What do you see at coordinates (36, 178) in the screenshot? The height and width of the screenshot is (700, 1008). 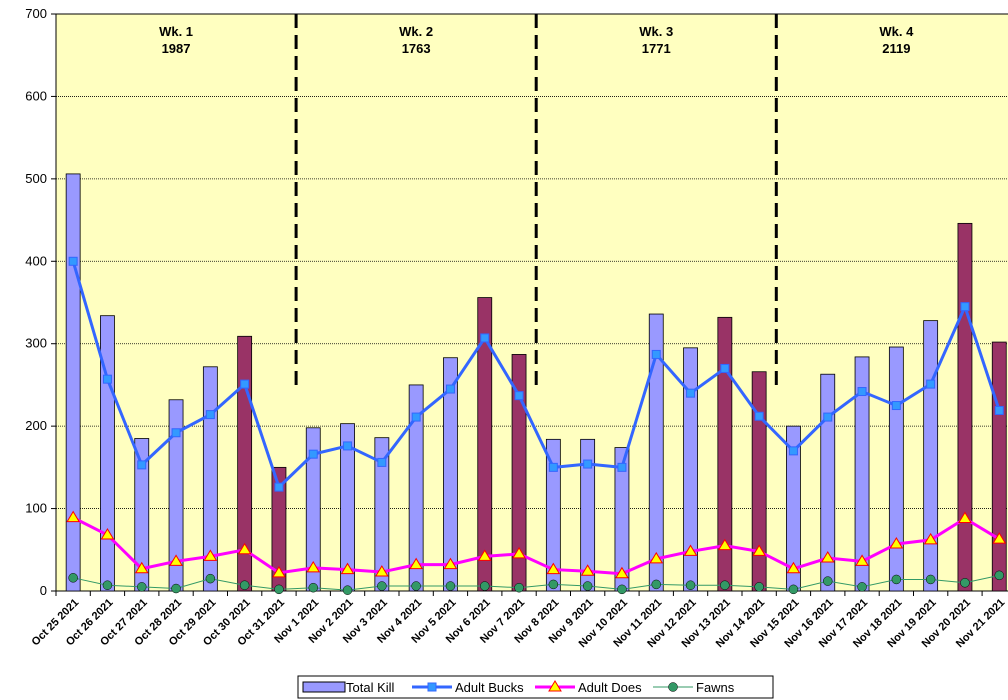 I see `y-tick-label: 500` at bounding box center [36, 178].